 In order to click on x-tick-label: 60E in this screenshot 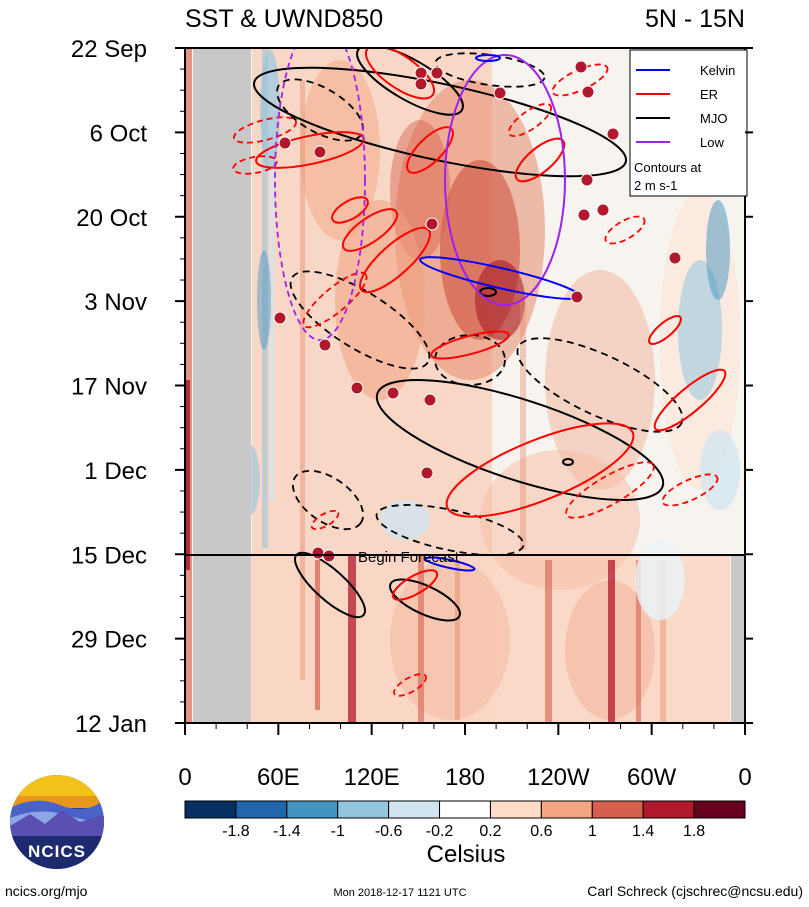, I will do `click(278, 777)`.